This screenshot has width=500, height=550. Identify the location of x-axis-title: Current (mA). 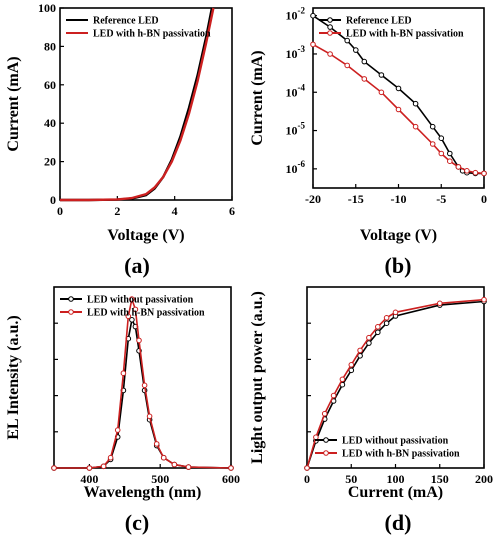
(395, 492).